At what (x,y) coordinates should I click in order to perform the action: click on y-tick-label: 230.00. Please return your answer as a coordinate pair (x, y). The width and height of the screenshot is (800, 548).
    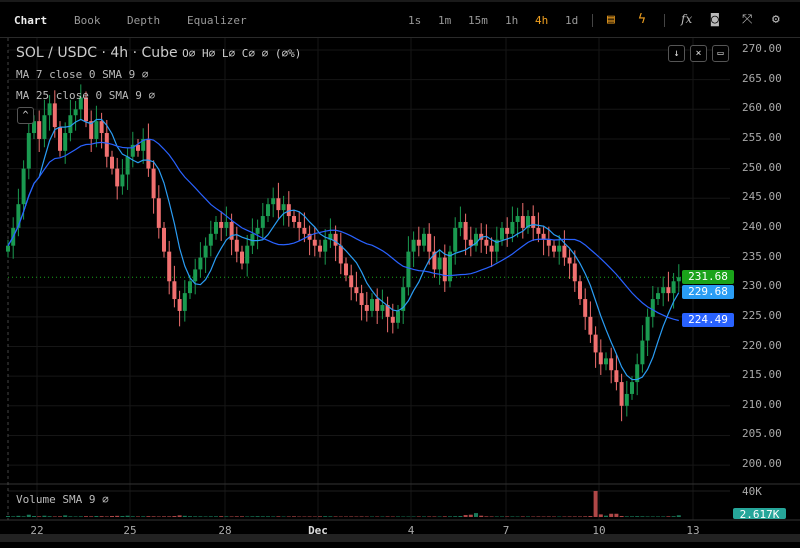
    Looking at the image, I should click on (762, 286).